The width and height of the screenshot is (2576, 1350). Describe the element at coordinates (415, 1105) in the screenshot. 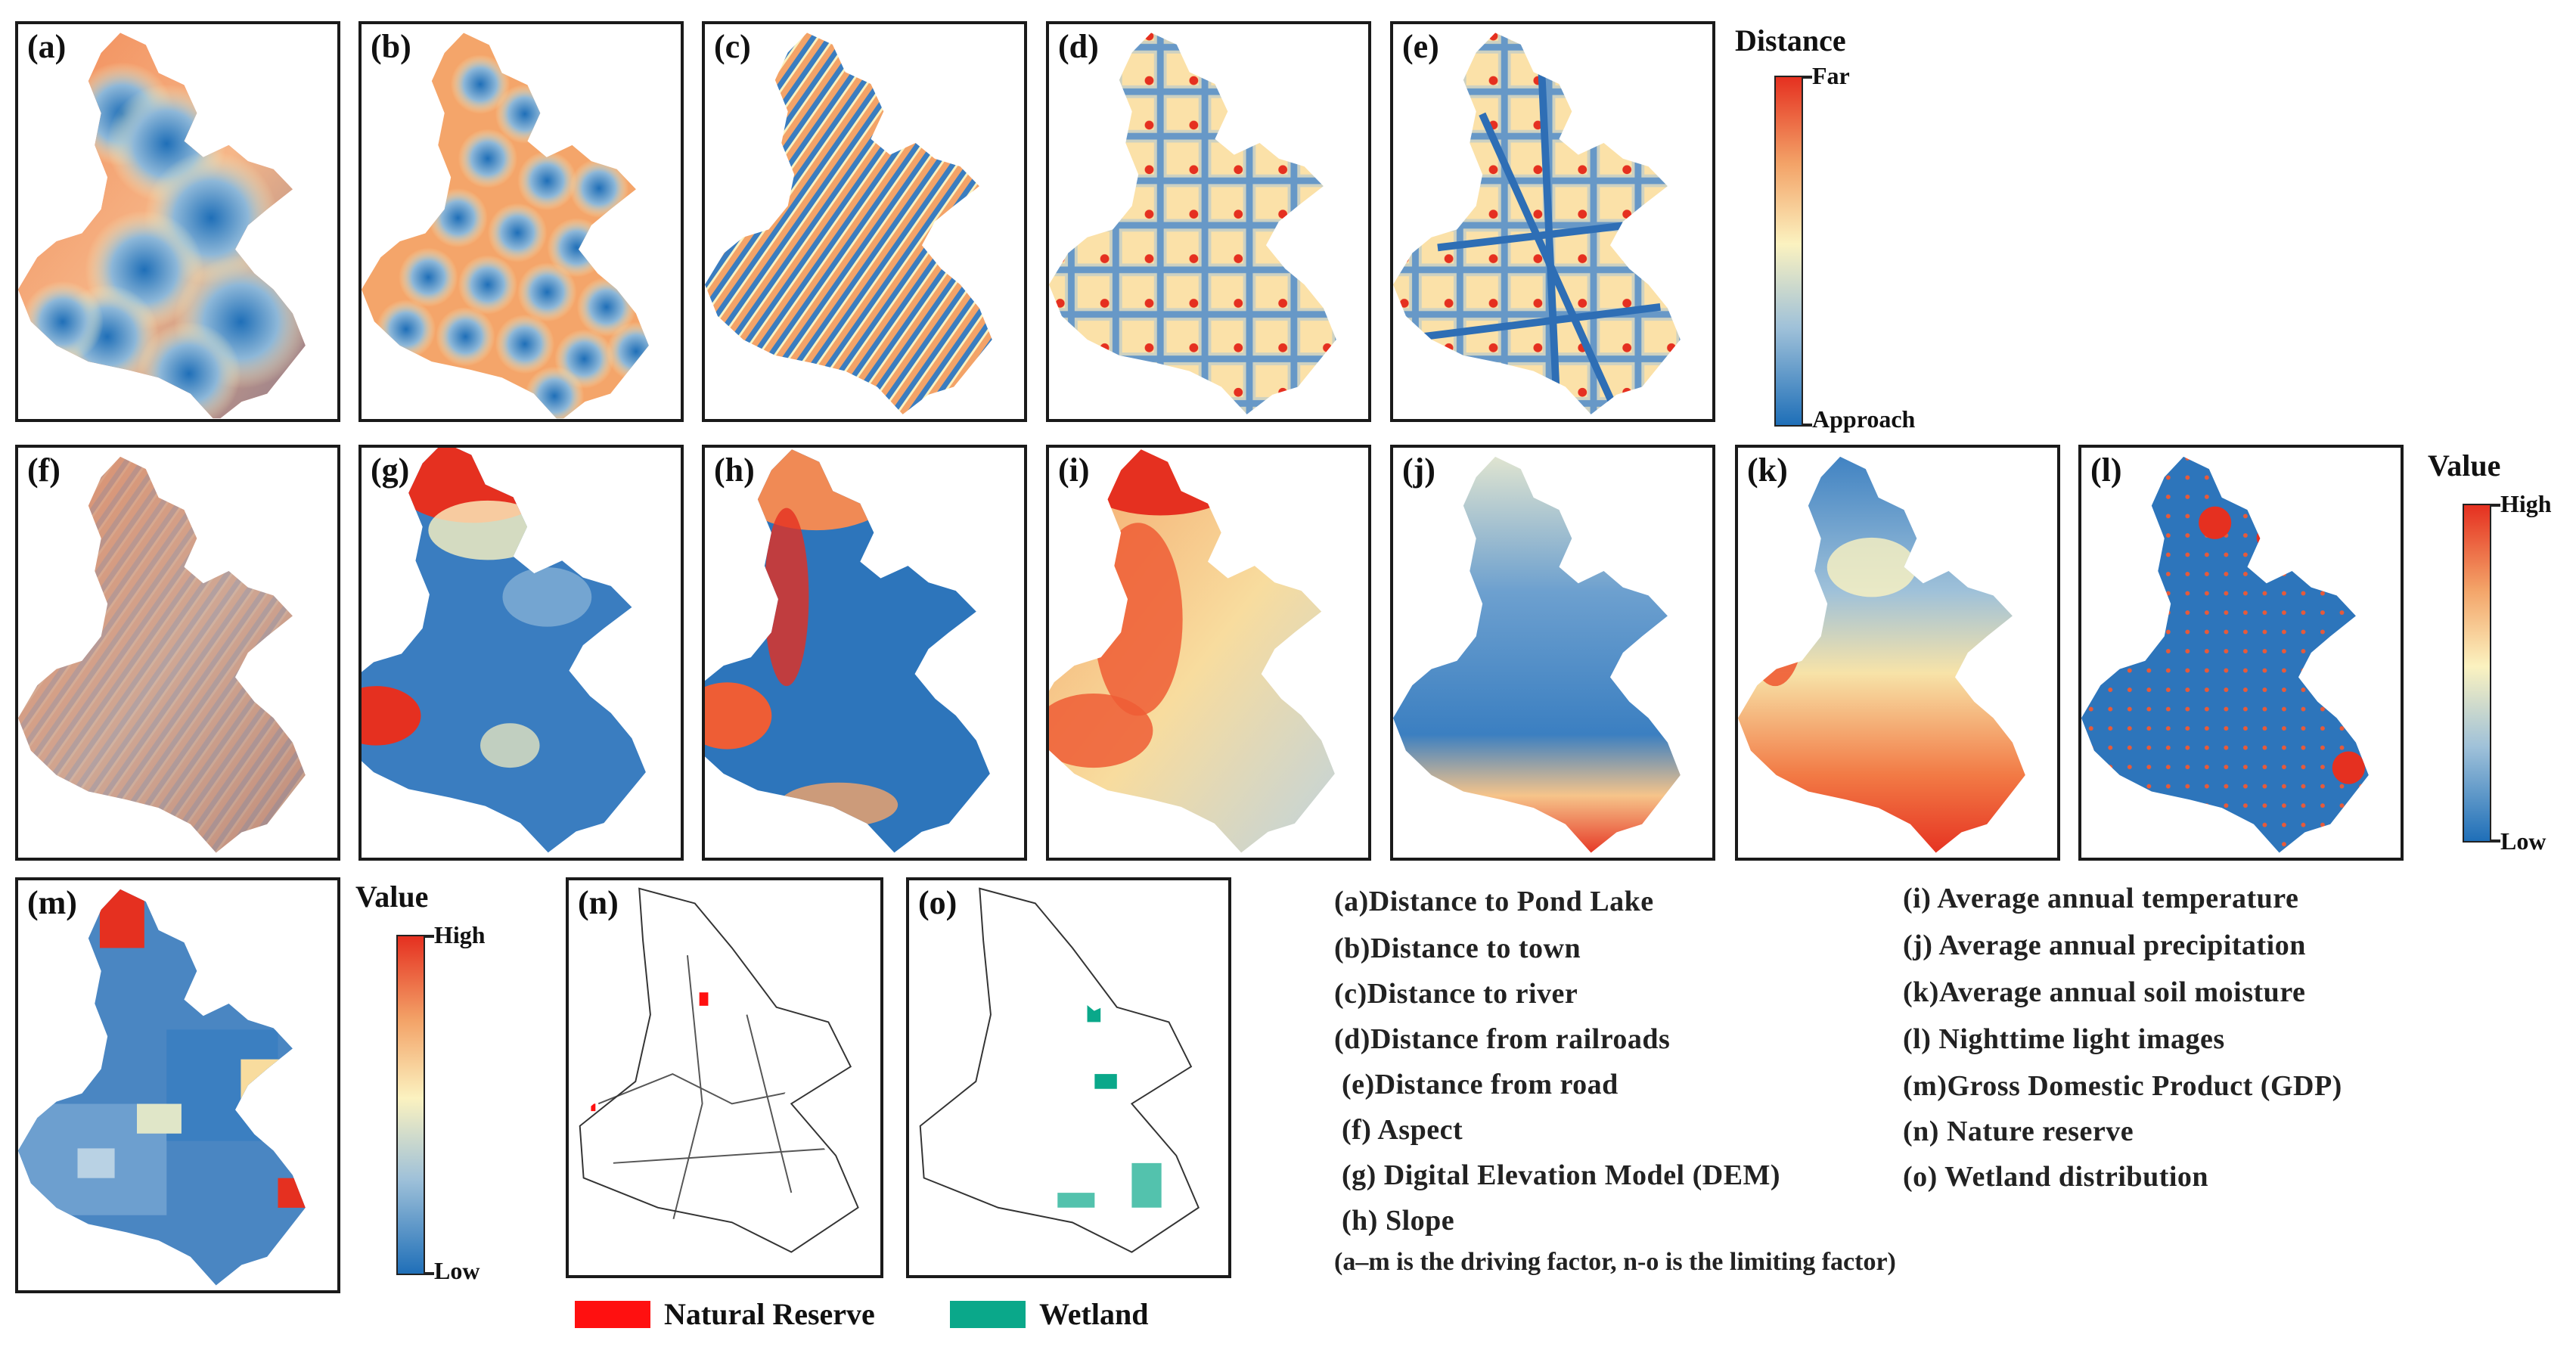

I see `gdp-colorbar` at that location.